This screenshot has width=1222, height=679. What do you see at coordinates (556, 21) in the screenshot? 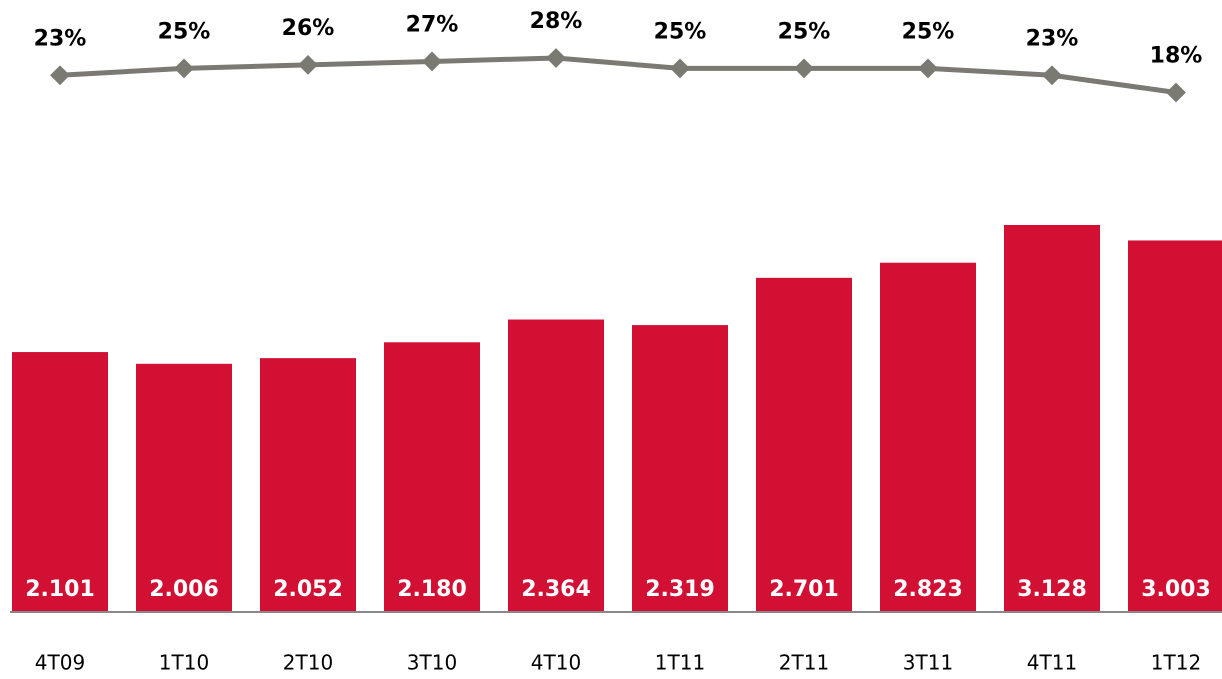
I see `line-value-label: 28%` at bounding box center [556, 21].